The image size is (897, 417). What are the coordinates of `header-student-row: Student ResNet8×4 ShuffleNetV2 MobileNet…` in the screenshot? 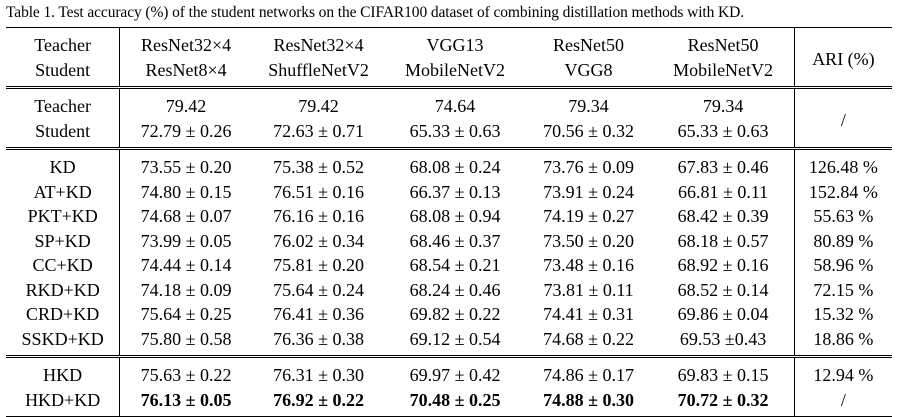 It's located at (449, 72).